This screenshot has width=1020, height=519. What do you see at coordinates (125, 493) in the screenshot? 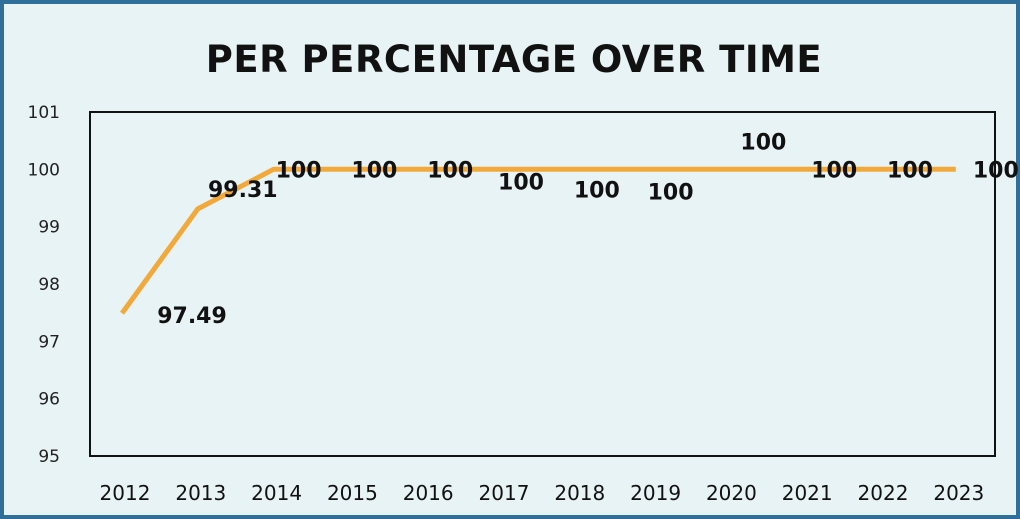
I see `x-tick-label: 2012` at bounding box center [125, 493].